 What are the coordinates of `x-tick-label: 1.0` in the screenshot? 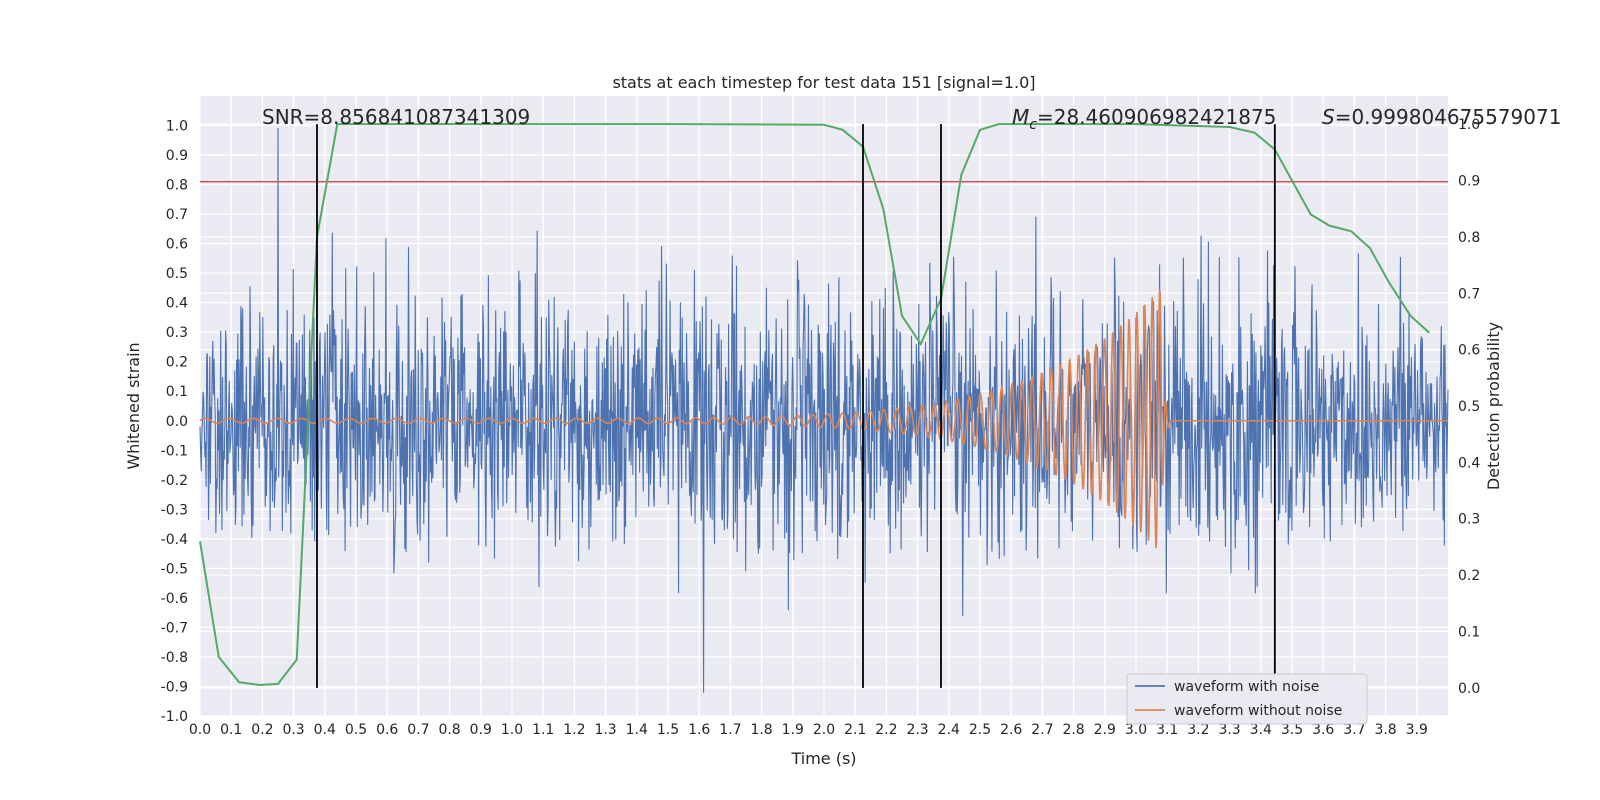 It's located at (512, 730).